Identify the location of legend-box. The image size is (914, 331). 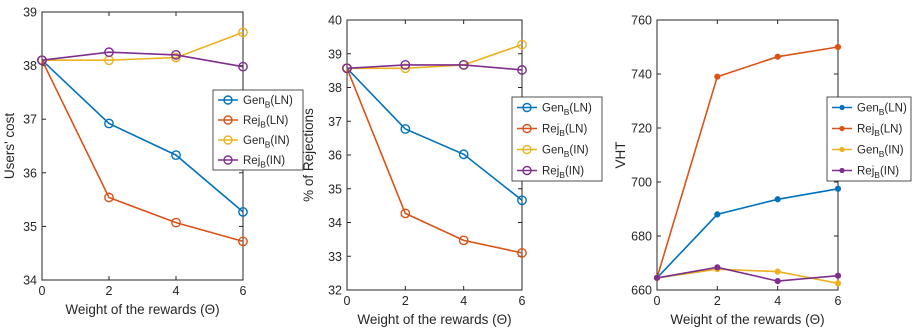
(869, 139).